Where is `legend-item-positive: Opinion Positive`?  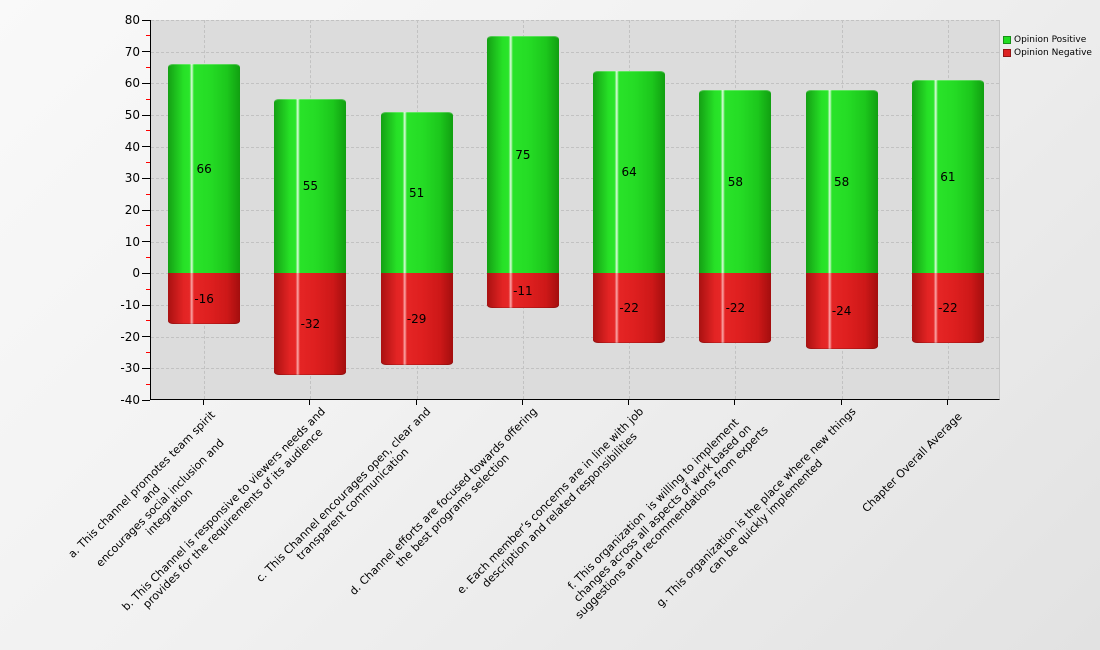
legend-item-positive: Opinion Positive is located at coordinates (1047, 39).